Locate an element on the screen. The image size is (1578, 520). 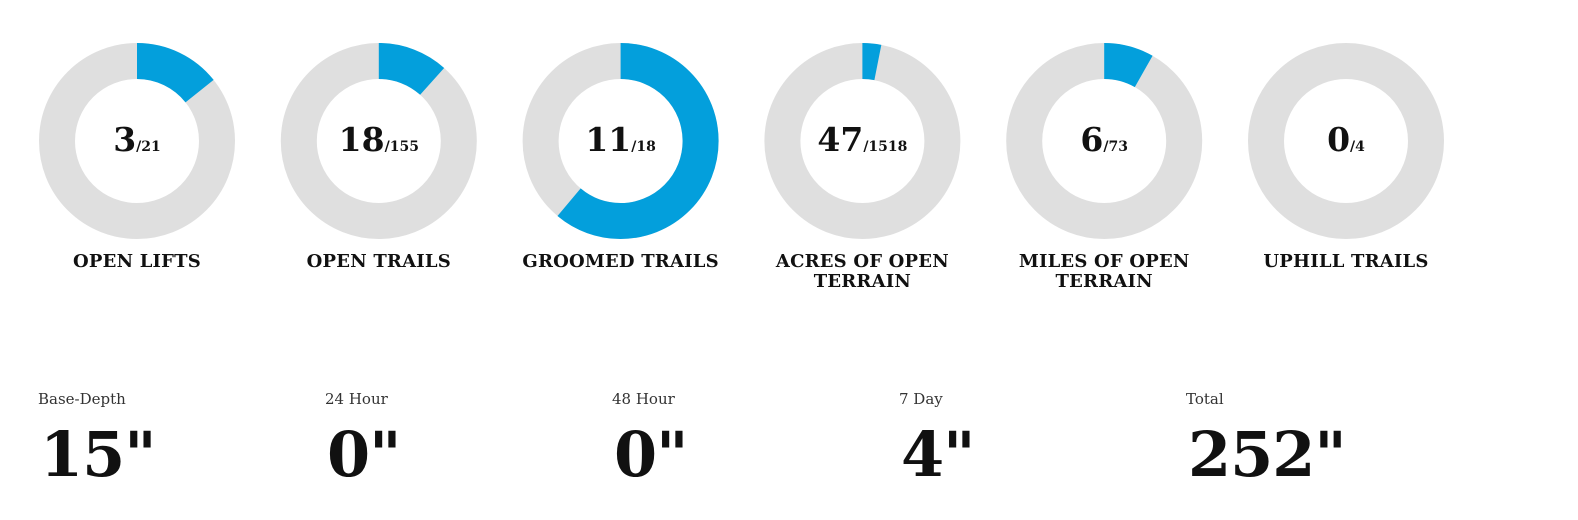
gauge-label: MILES OF OPEN TERRAIN is located at coordinates (1104, 271).